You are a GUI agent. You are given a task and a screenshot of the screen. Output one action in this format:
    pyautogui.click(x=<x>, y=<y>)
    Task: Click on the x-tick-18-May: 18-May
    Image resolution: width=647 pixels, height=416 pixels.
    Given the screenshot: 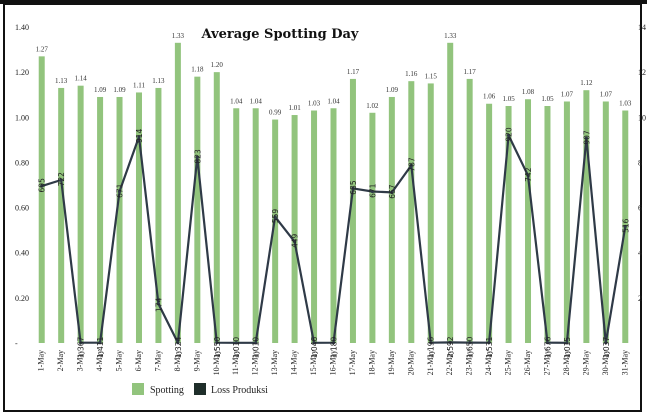 What is the action you would take?
    pyautogui.click(x=371, y=362)
    